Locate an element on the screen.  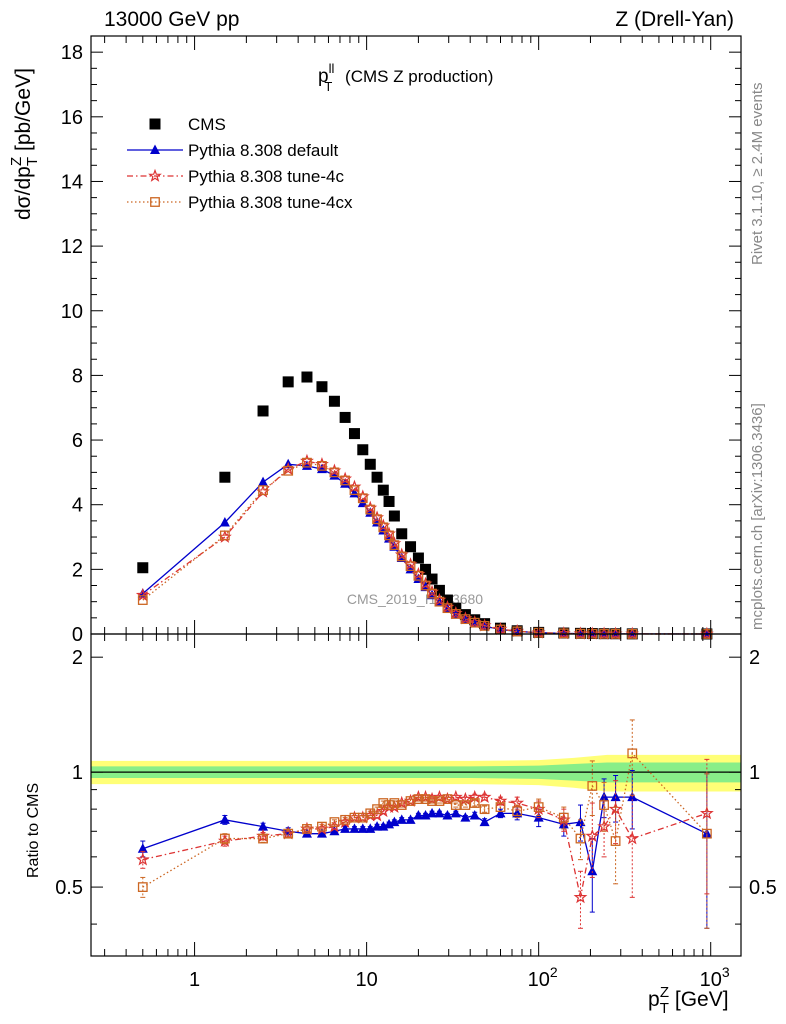
series-line-default is located at coordinates (424, 549).